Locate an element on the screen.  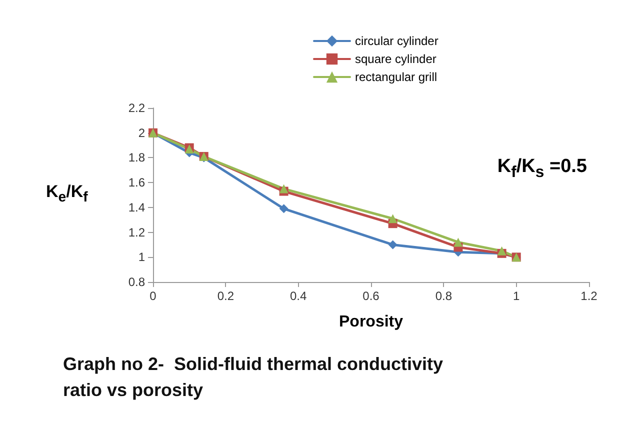
x-axis-title: Porosity is located at coordinates (371, 322).